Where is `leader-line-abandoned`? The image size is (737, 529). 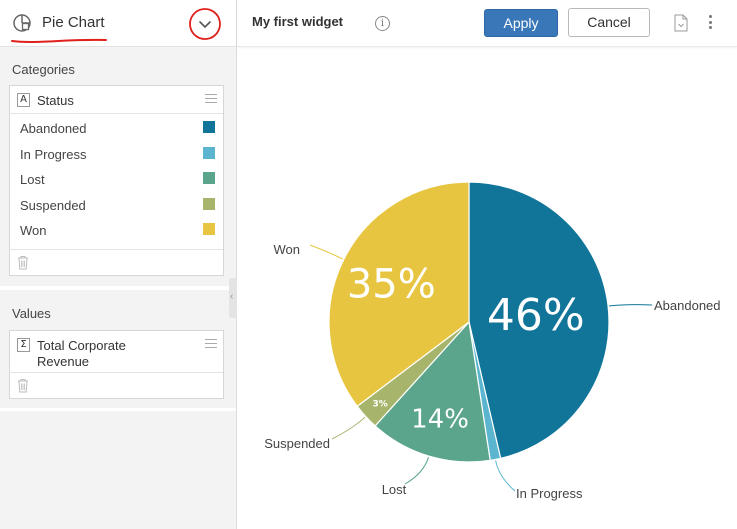 leader-line-abandoned is located at coordinates (631, 305).